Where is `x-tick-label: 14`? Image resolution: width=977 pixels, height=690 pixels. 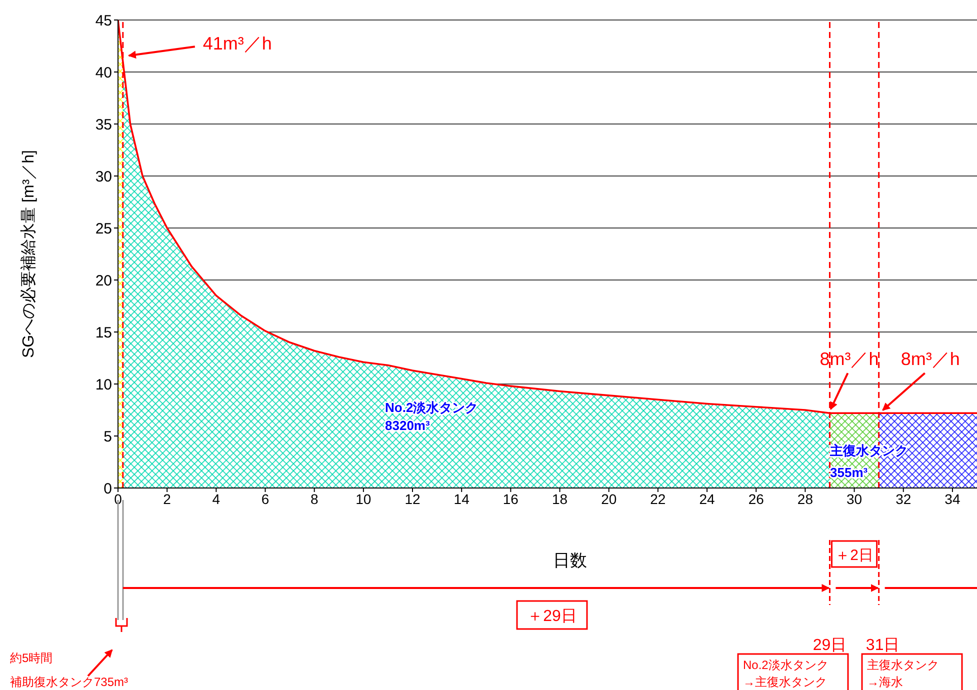 x-tick-label: 14 is located at coordinates (462, 498).